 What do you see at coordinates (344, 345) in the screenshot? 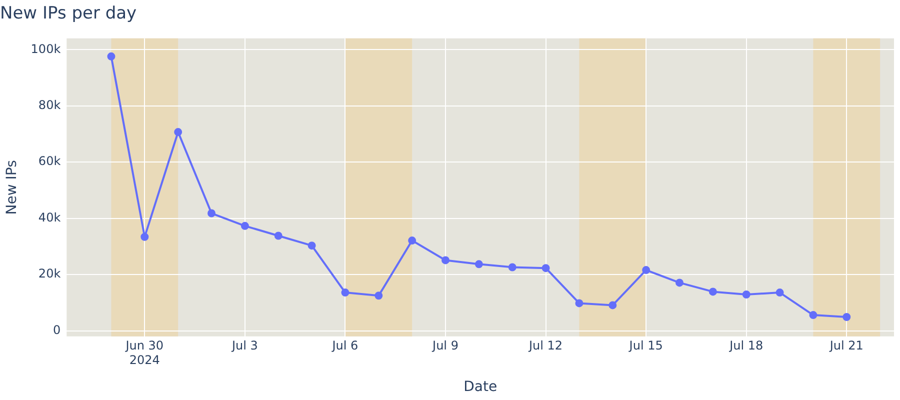
I see `x-tick-label: Jul 6` at bounding box center [344, 345].